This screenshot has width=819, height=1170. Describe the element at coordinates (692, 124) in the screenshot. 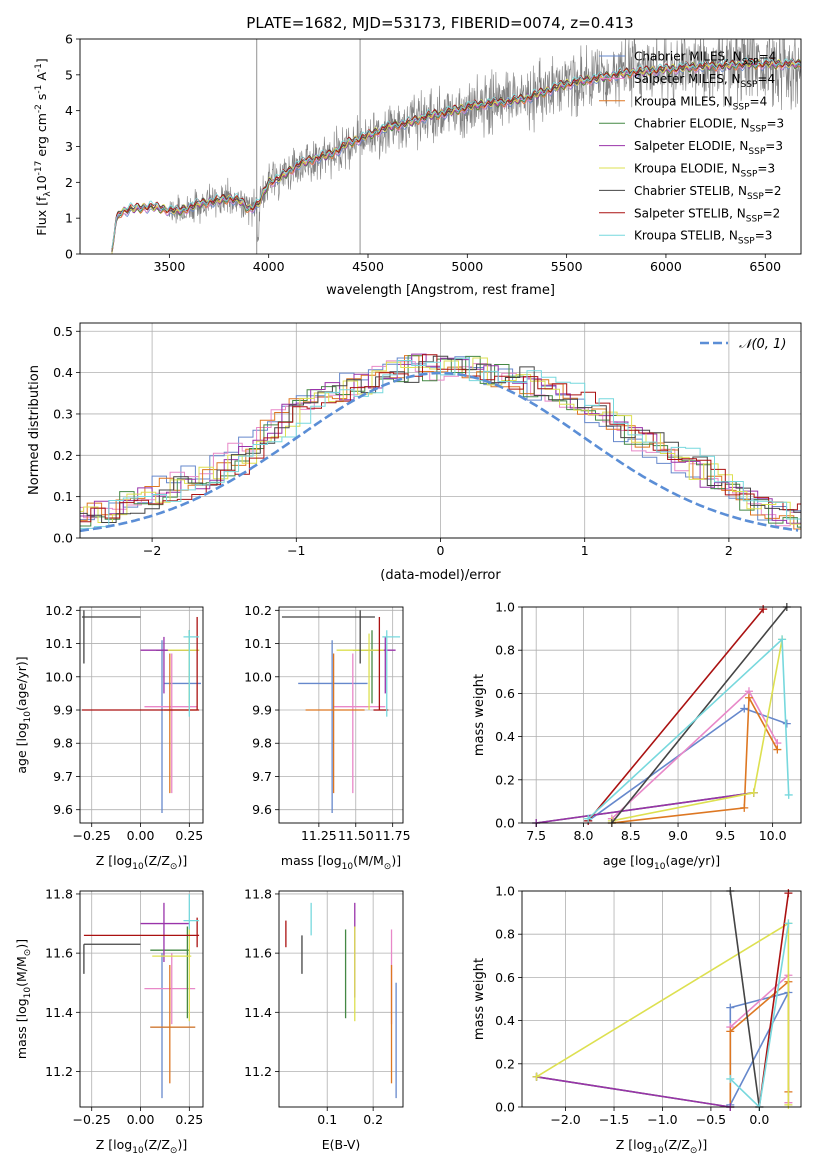

I see `legend-label-part: Chabrier ELODIE, N` at that location.